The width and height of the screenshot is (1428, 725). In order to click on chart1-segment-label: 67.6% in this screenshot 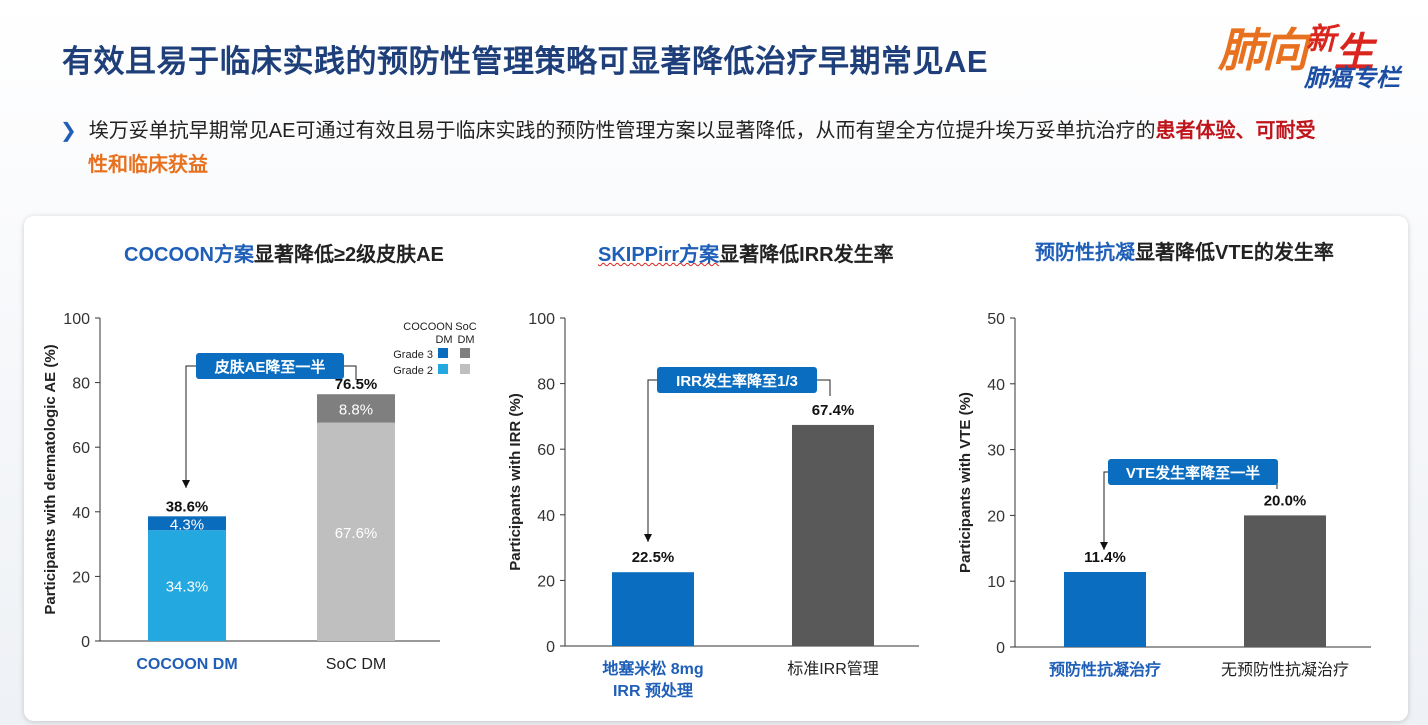, I will do `click(356, 533)`.